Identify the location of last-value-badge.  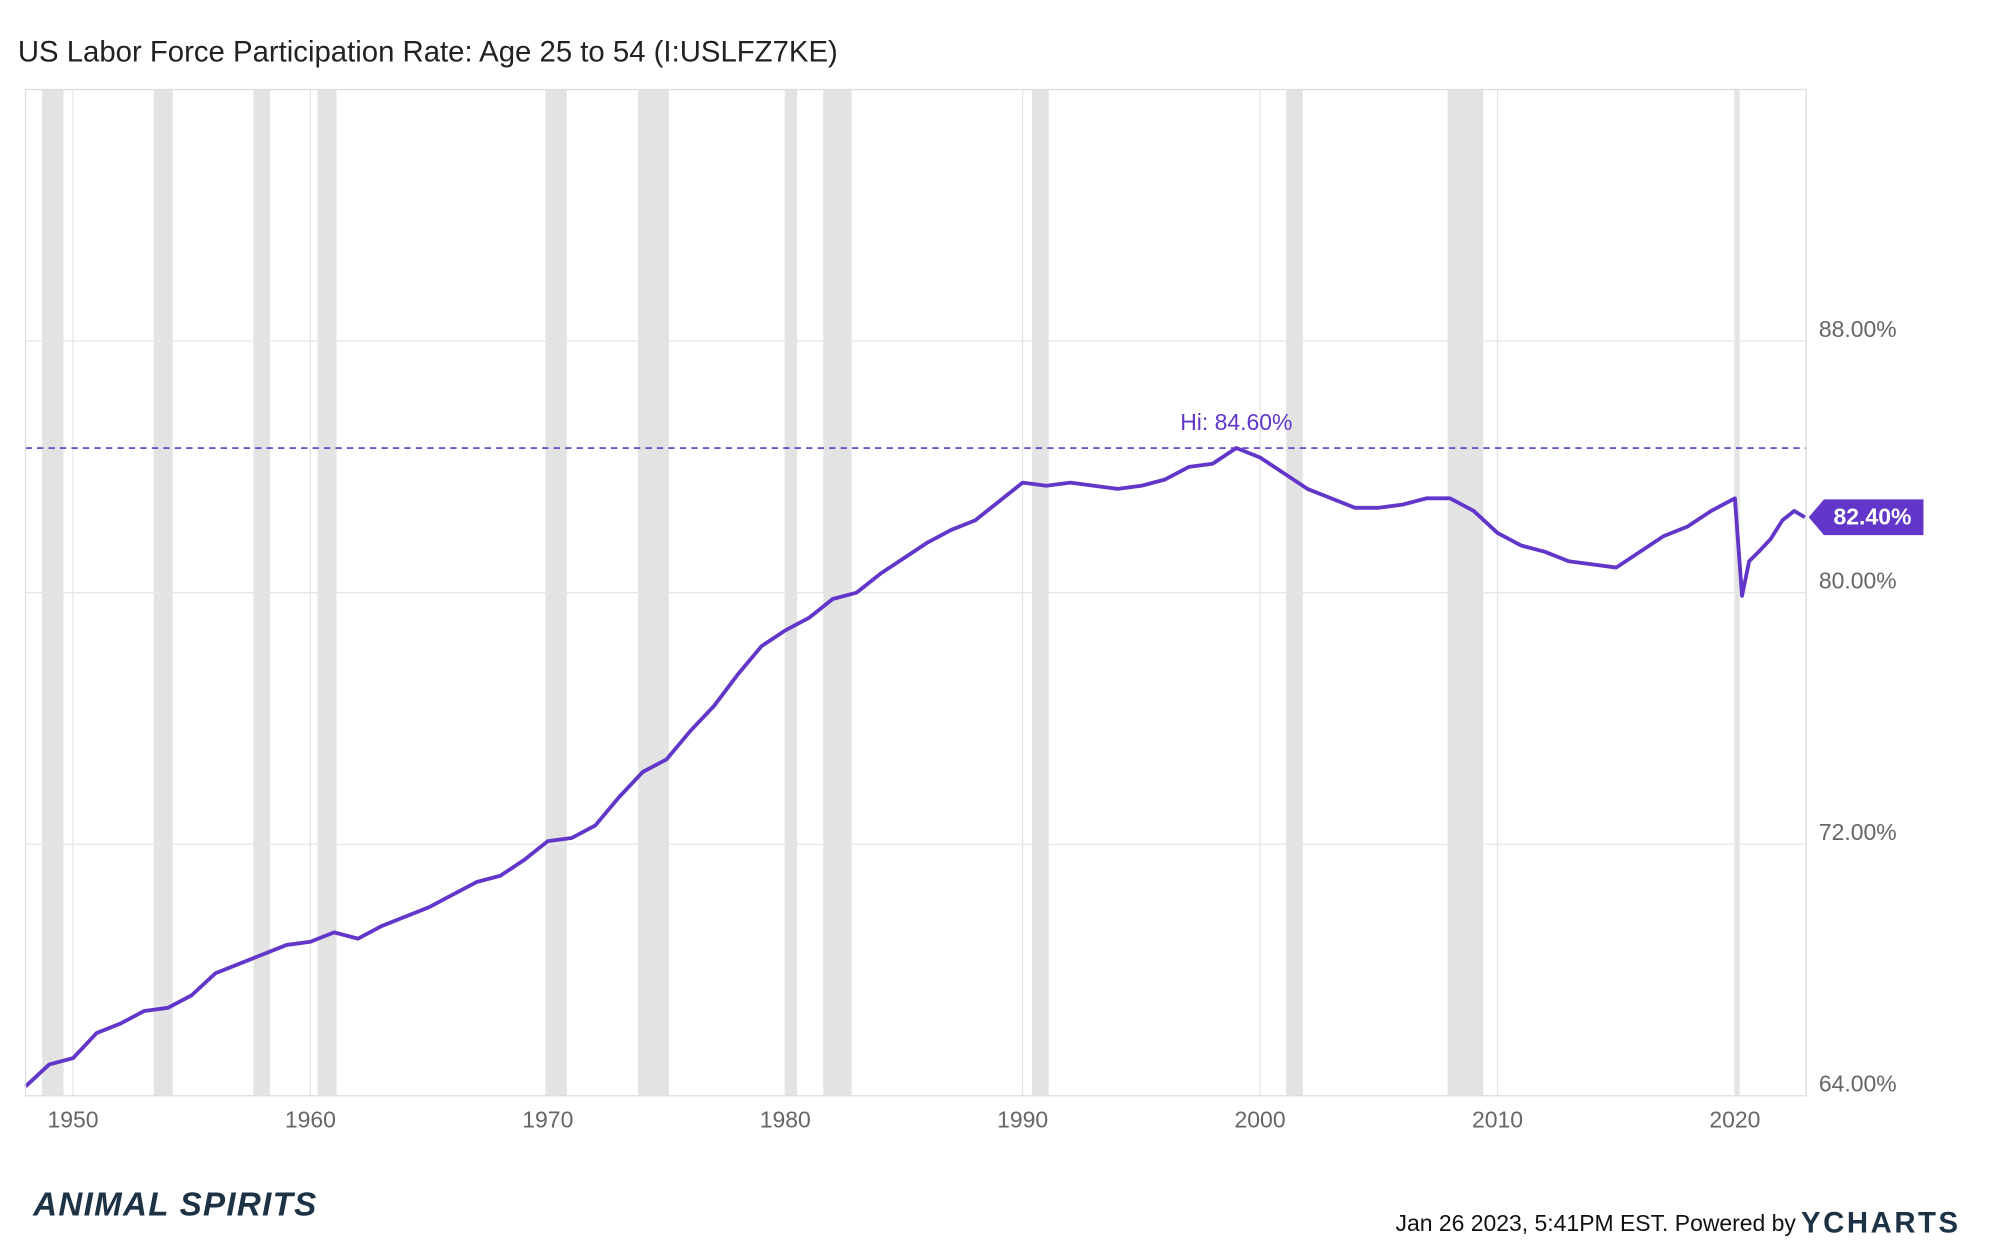
(1866, 517).